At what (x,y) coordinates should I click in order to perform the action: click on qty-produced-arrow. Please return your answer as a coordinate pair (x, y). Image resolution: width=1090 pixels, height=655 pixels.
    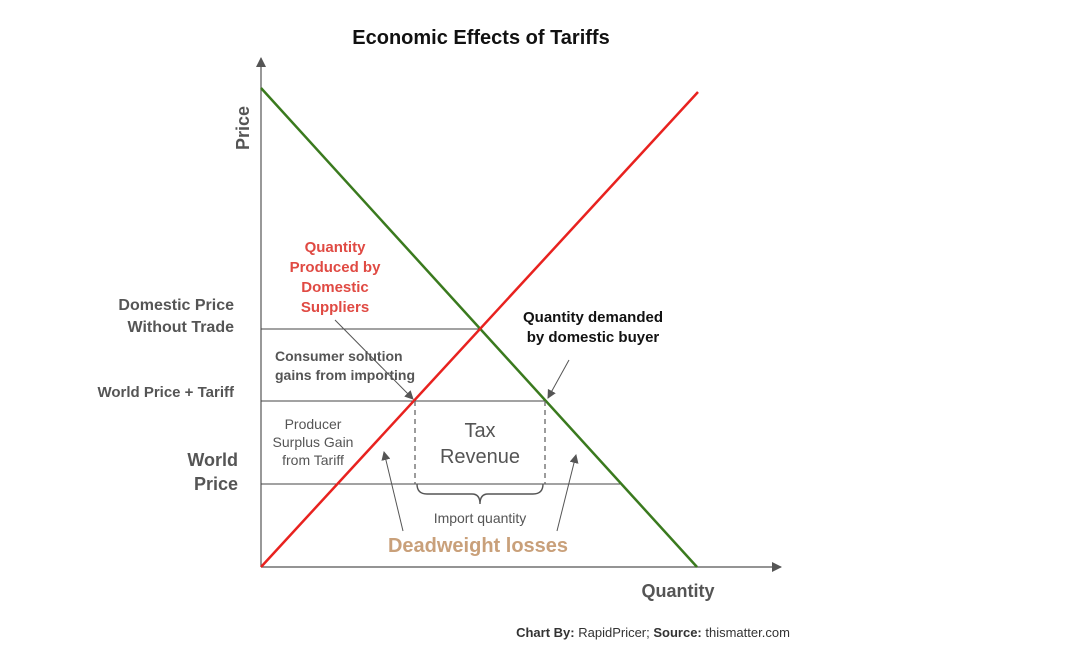
    Looking at the image, I should click on (374, 359).